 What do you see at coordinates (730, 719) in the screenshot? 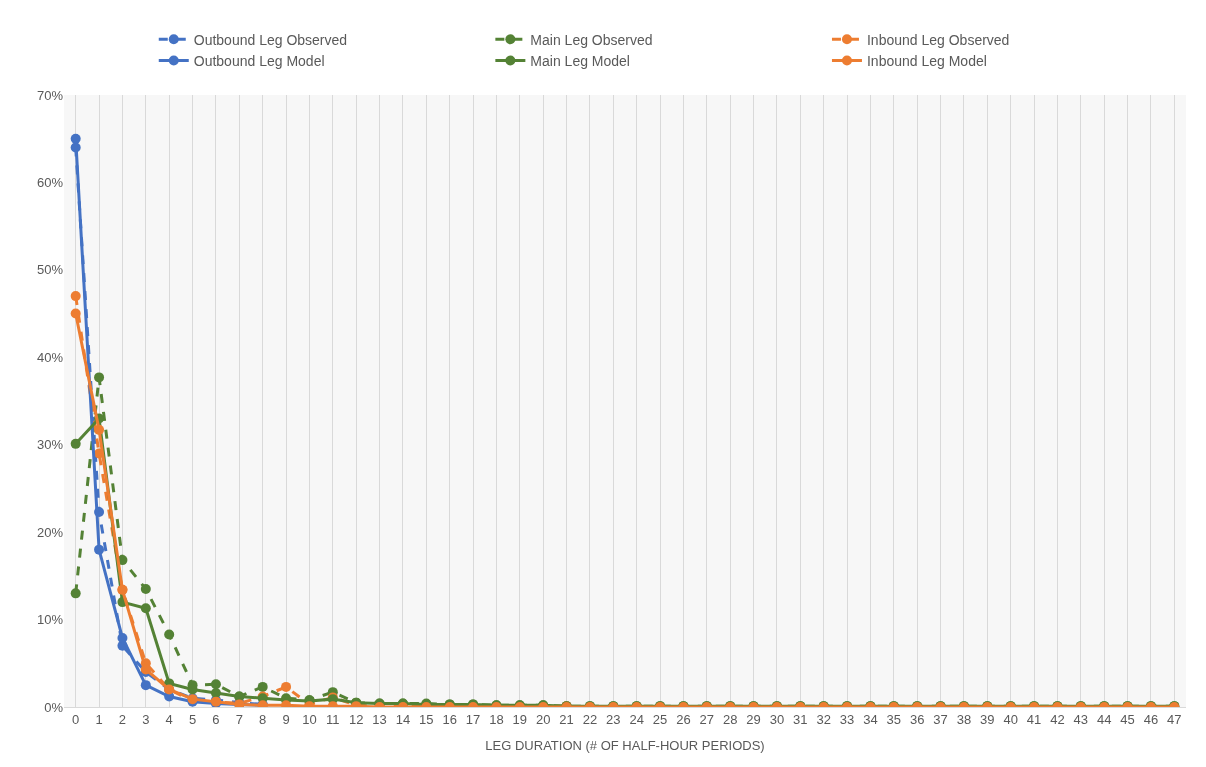
I see `x-tick-label: 28` at bounding box center [730, 719].